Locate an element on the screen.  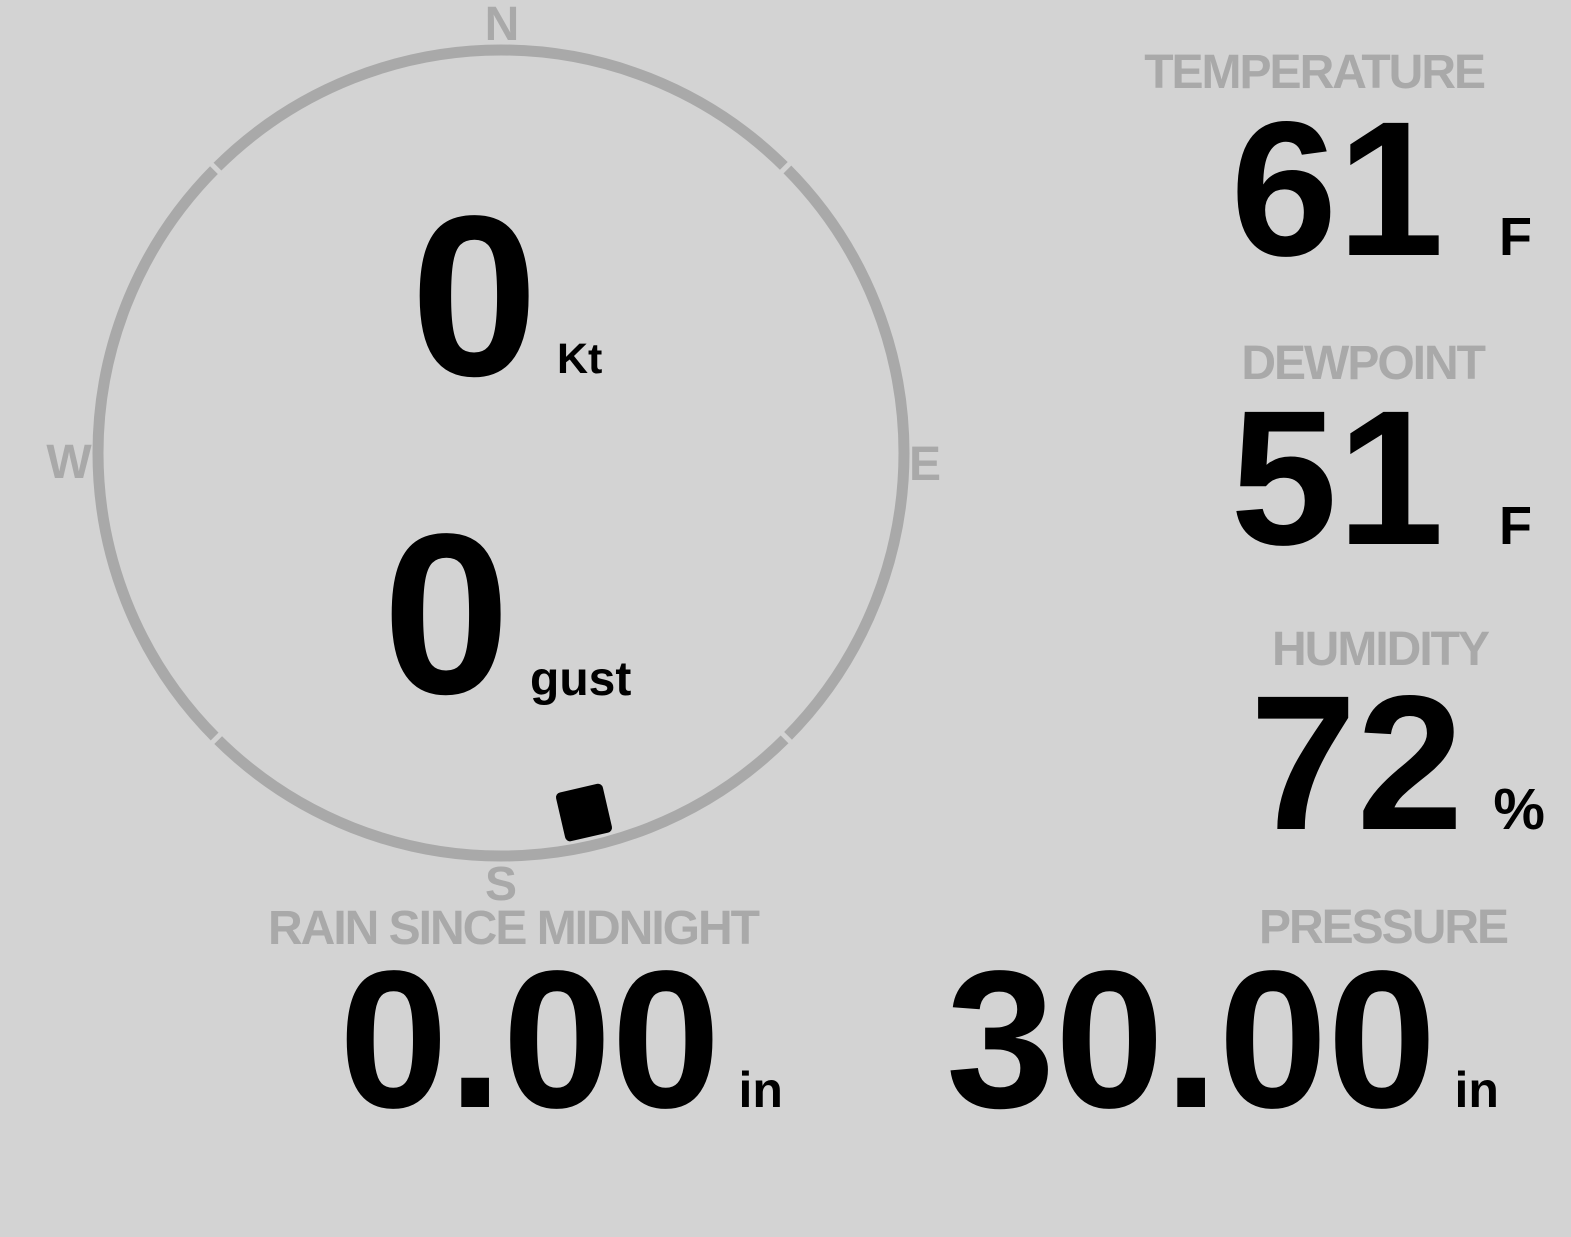
rain-unit: in is located at coordinates (760, 1090).